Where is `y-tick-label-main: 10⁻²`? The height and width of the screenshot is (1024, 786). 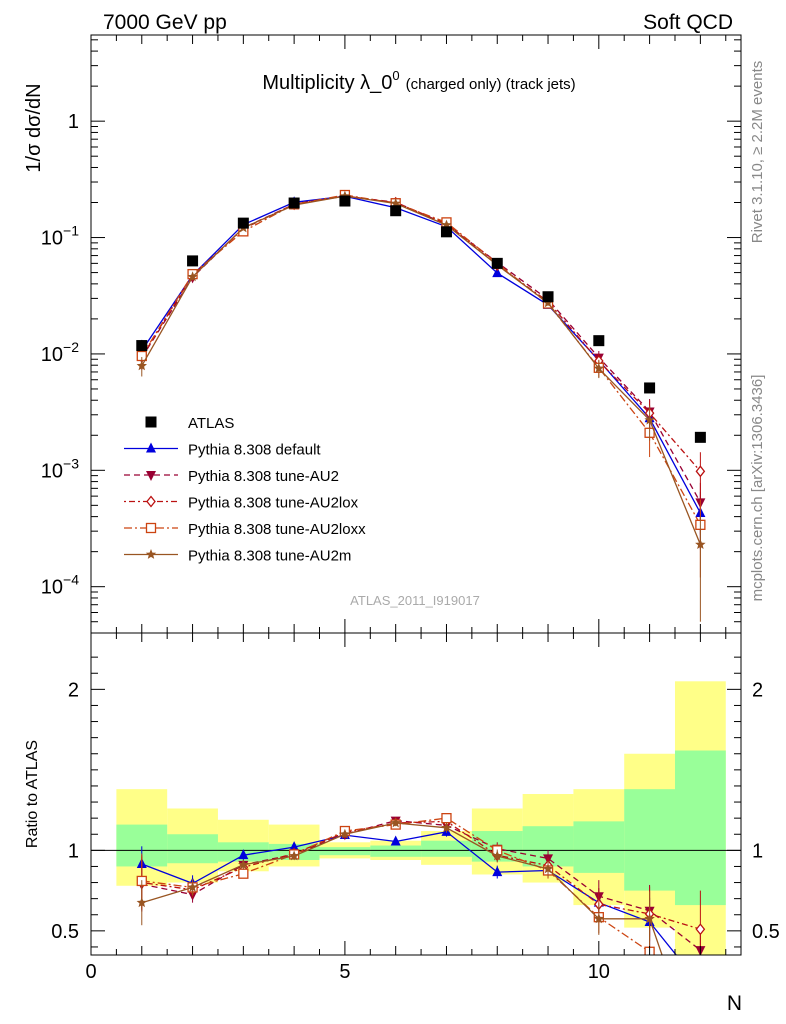
y-tick-label-main: 10⁻² is located at coordinates (60, 352).